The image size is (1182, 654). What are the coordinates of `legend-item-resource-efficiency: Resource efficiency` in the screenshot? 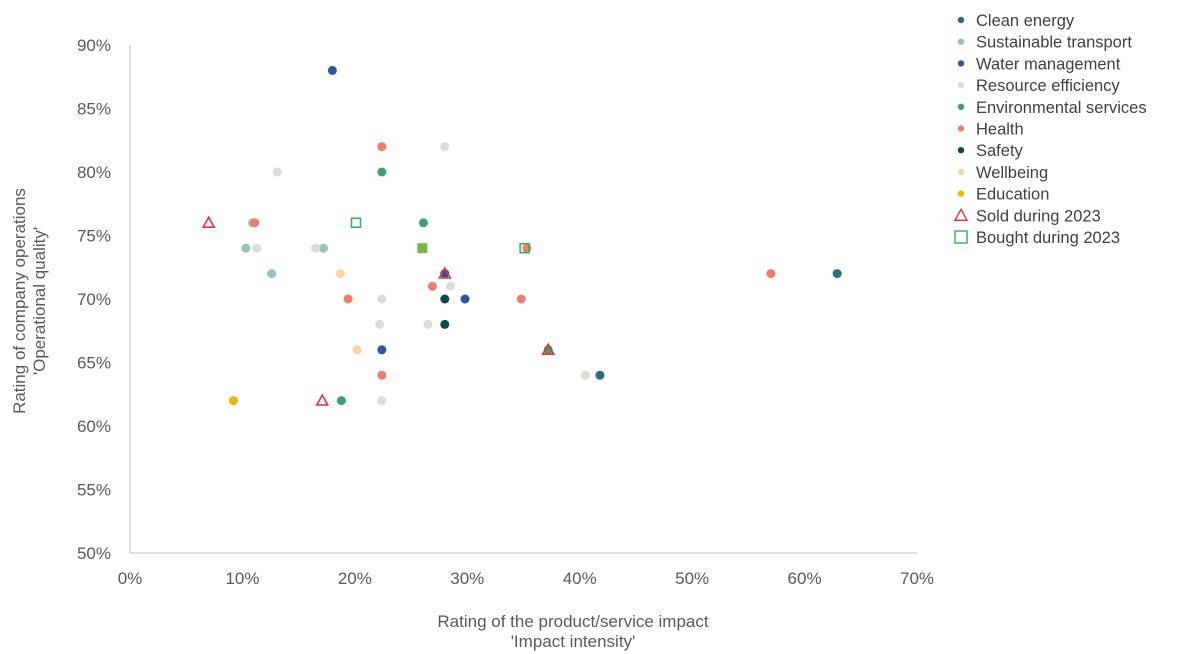 It's located at (1038, 86).